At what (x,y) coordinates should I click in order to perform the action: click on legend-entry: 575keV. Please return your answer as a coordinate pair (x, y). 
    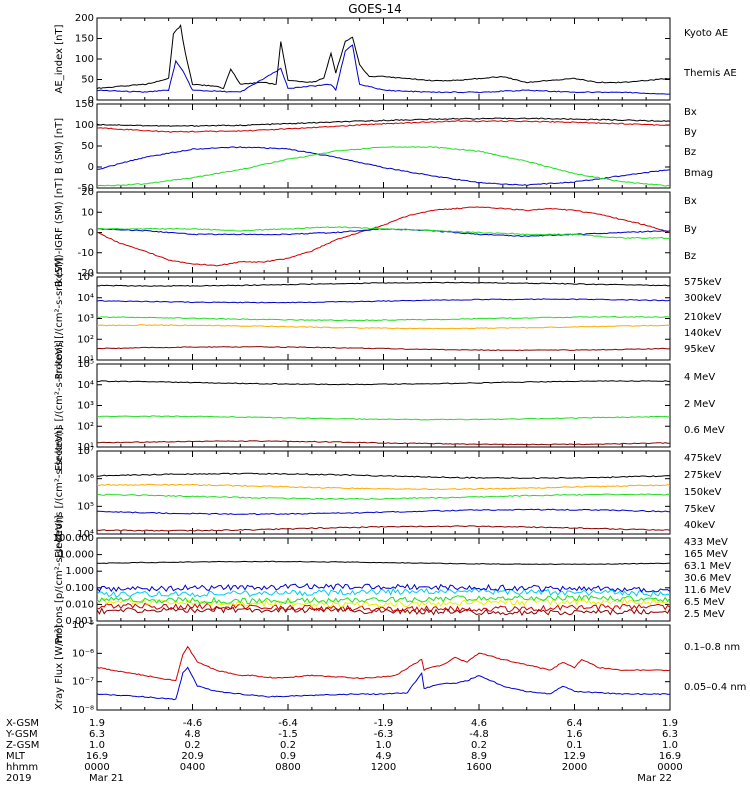
    Looking at the image, I should click on (703, 282).